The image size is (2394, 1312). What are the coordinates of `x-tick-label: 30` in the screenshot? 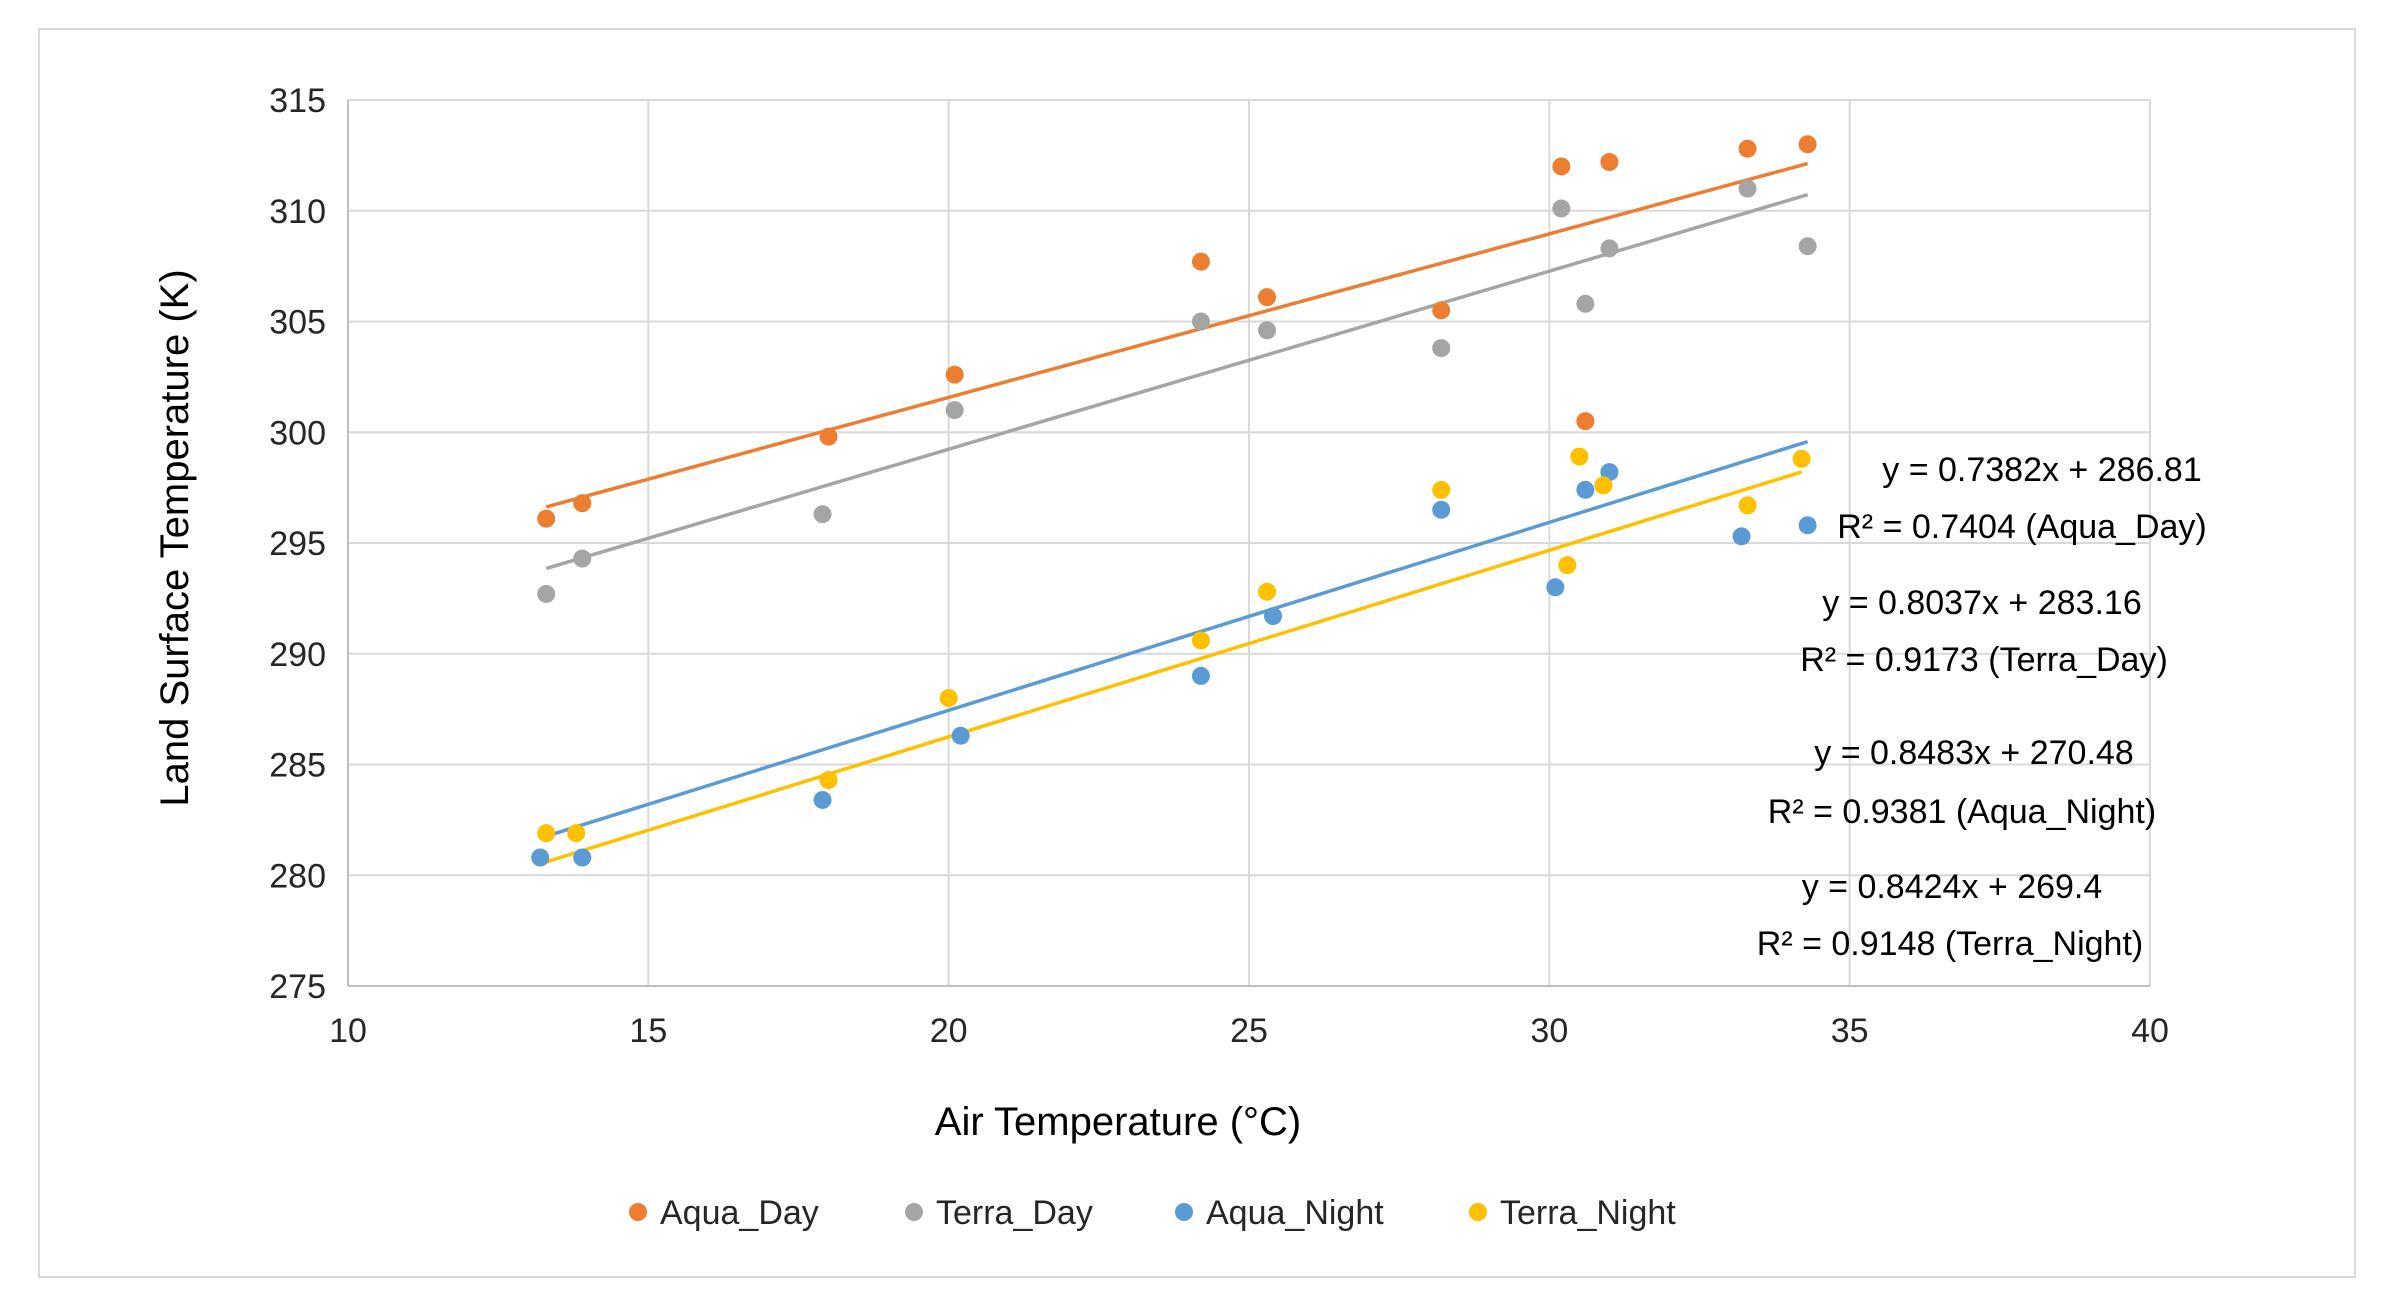 It's located at (1549, 1031).